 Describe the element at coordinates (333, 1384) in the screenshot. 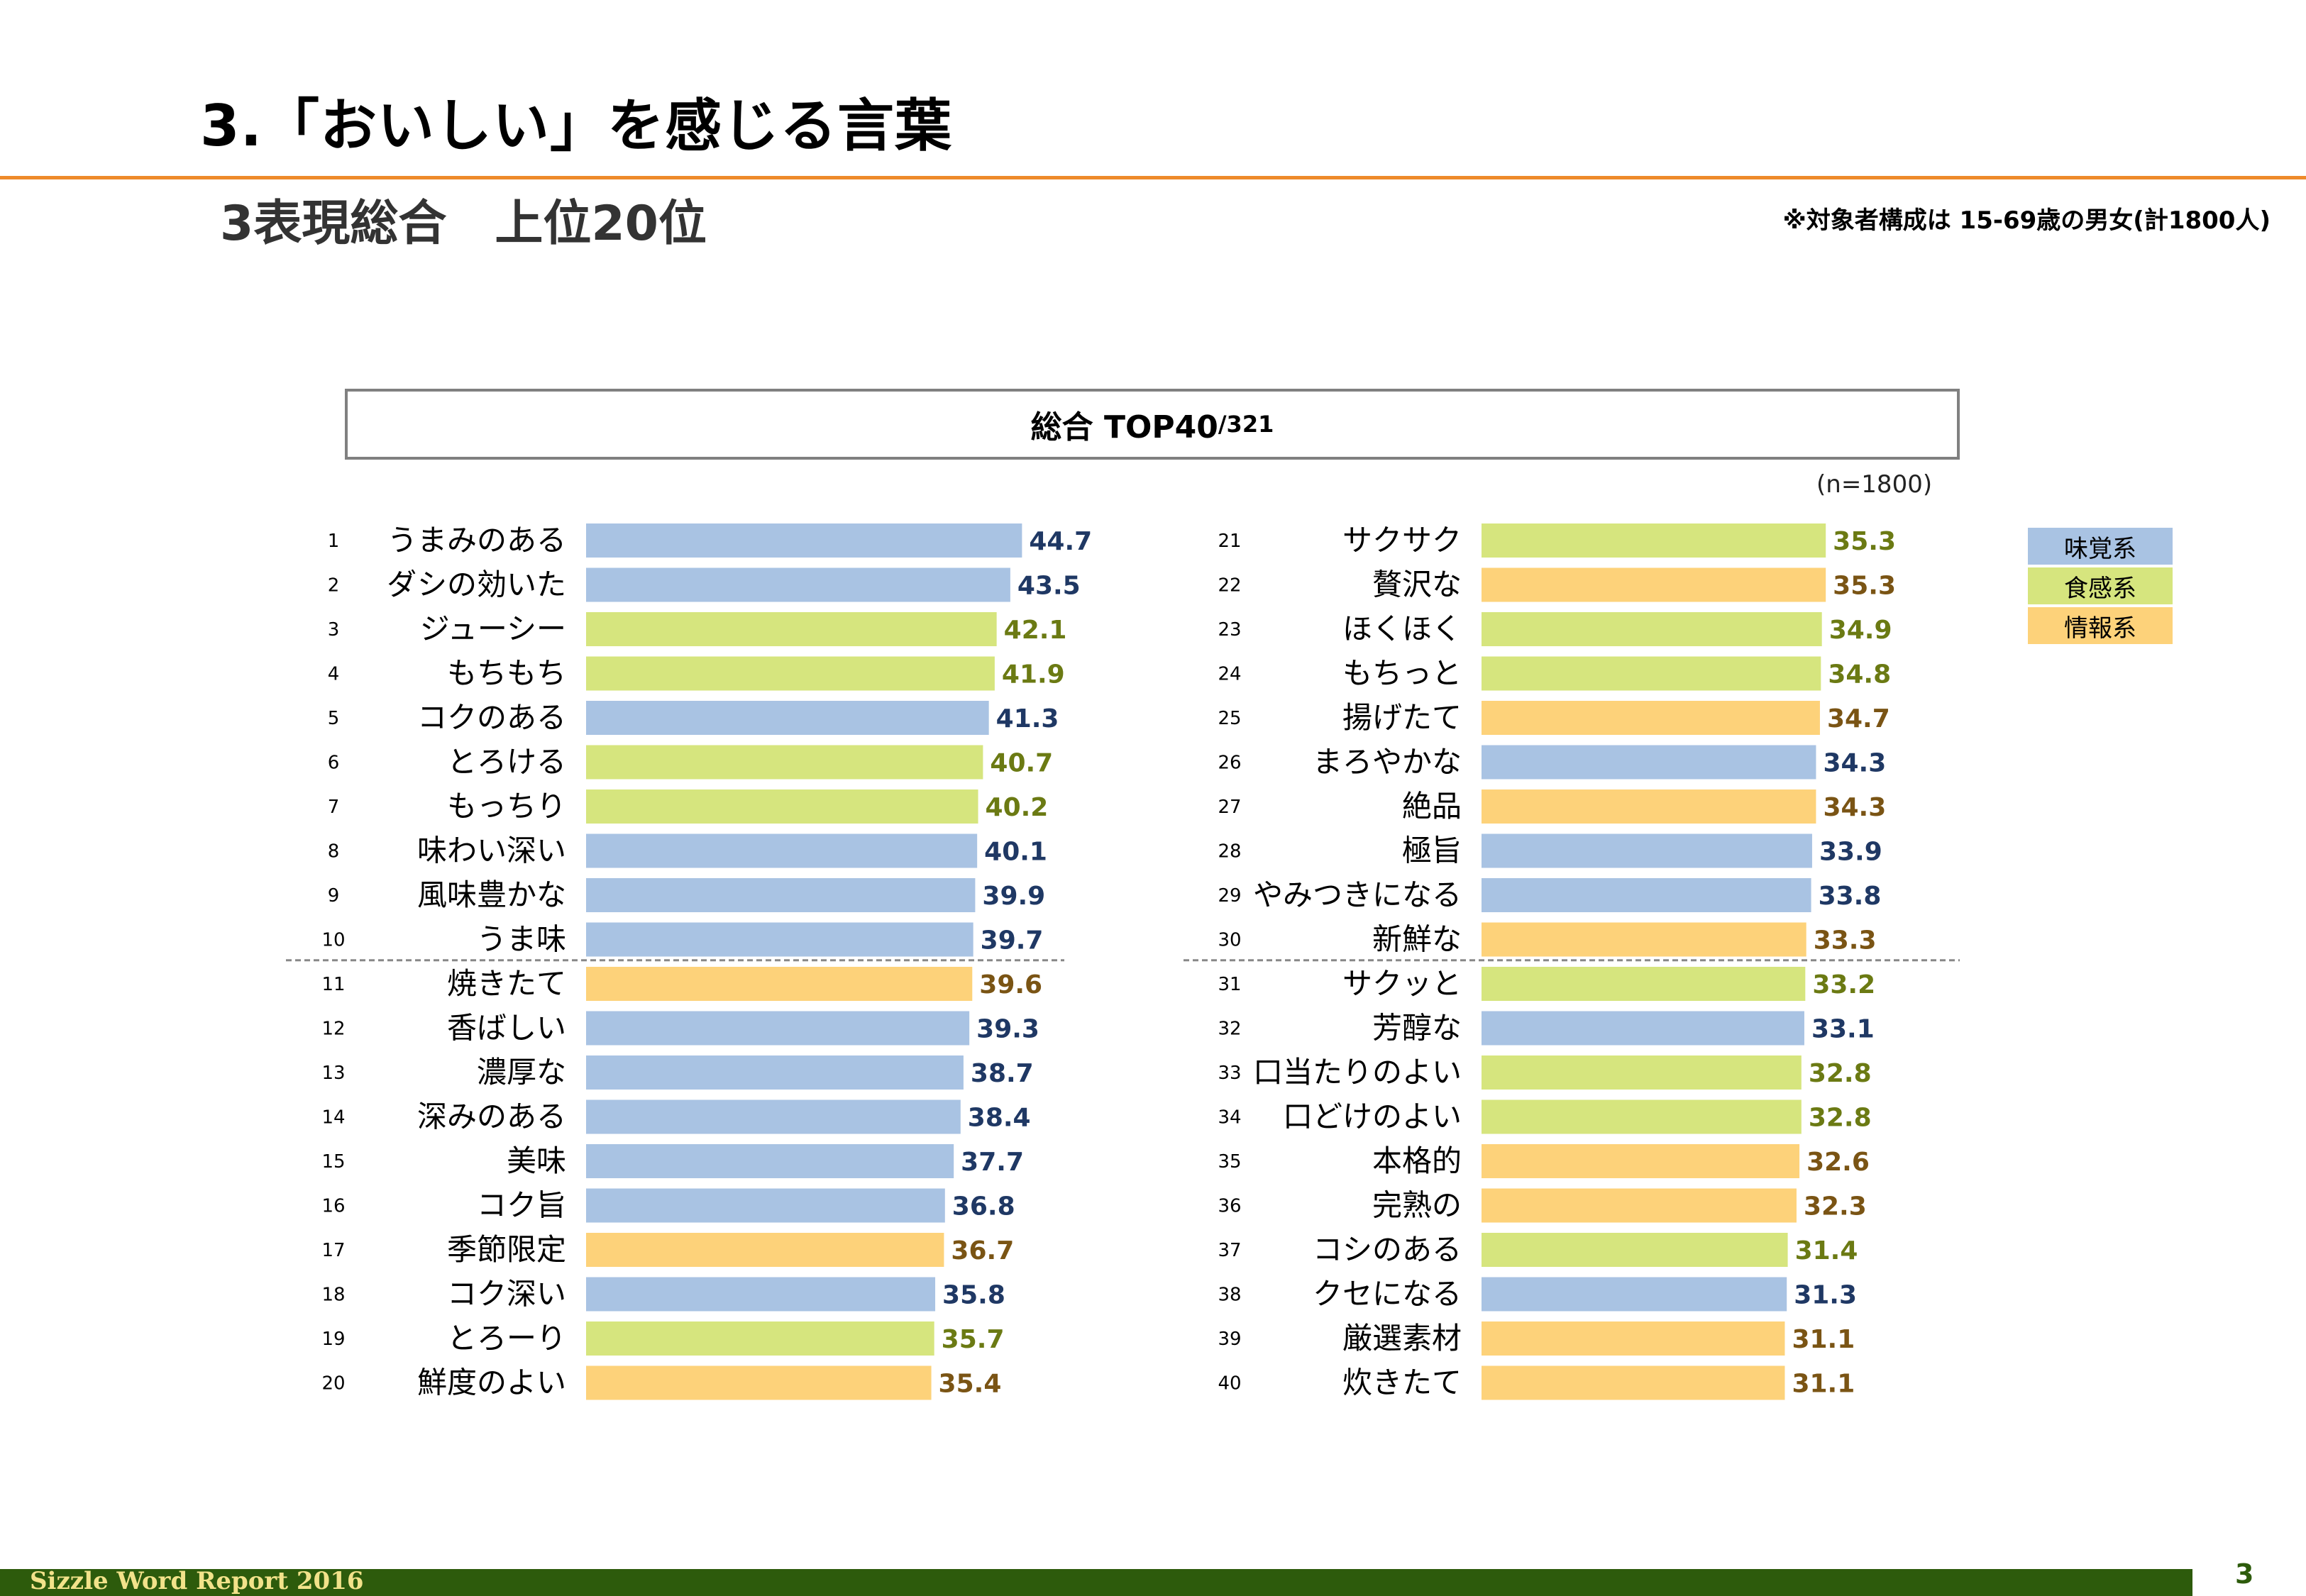

I see `rank-number: 20` at that location.